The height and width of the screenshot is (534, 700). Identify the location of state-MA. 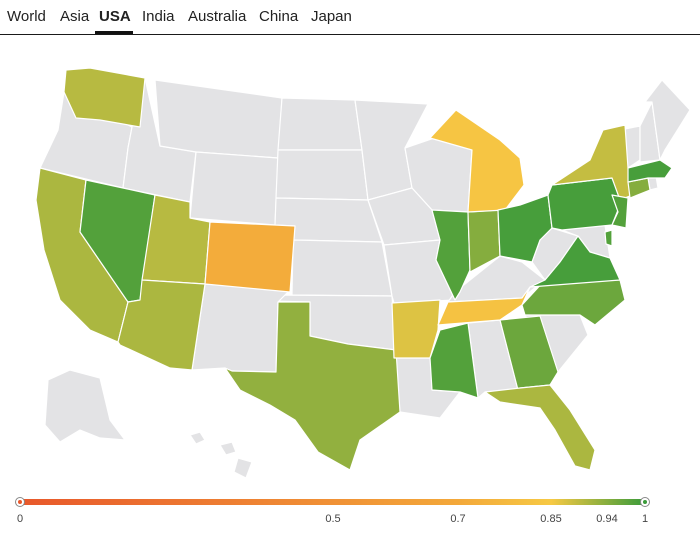
(650, 171).